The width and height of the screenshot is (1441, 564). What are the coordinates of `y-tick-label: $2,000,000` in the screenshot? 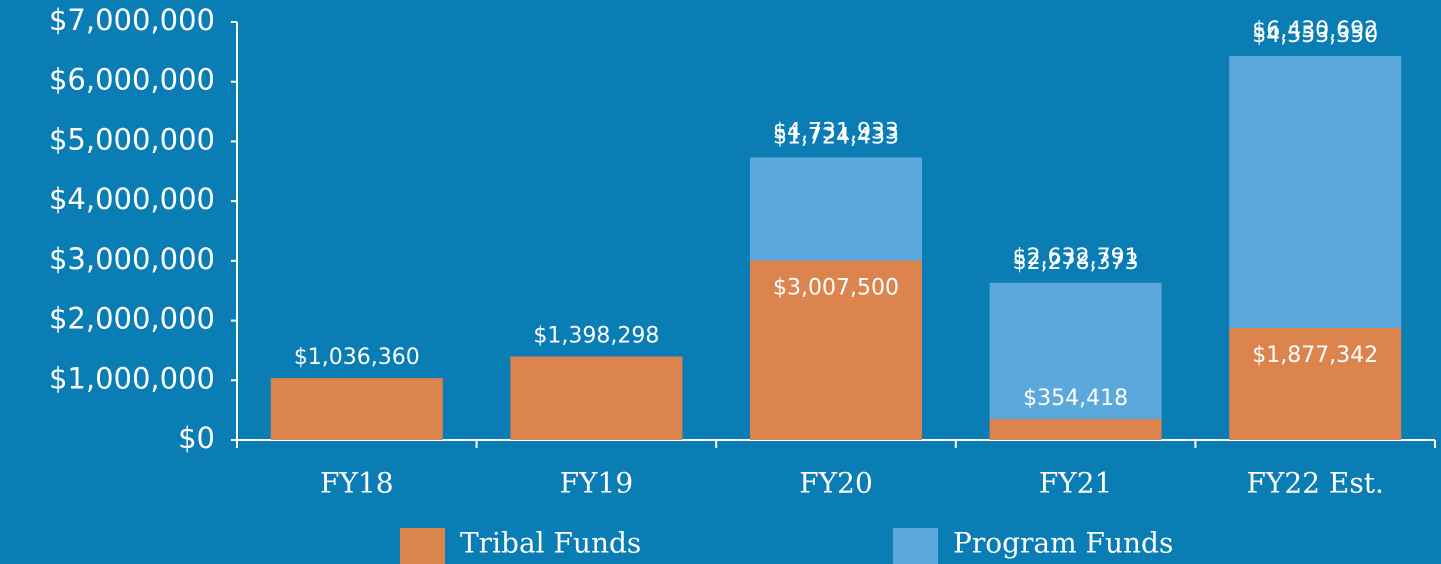 It's located at (132, 319).